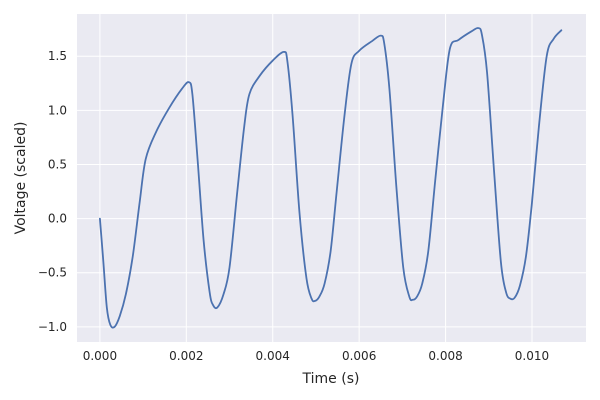 The height and width of the screenshot is (400, 600). What do you see at coordinates (52, 273) in the screenshot?
I see `y-tick-label: −0.5` at bounding box center [52, 273].